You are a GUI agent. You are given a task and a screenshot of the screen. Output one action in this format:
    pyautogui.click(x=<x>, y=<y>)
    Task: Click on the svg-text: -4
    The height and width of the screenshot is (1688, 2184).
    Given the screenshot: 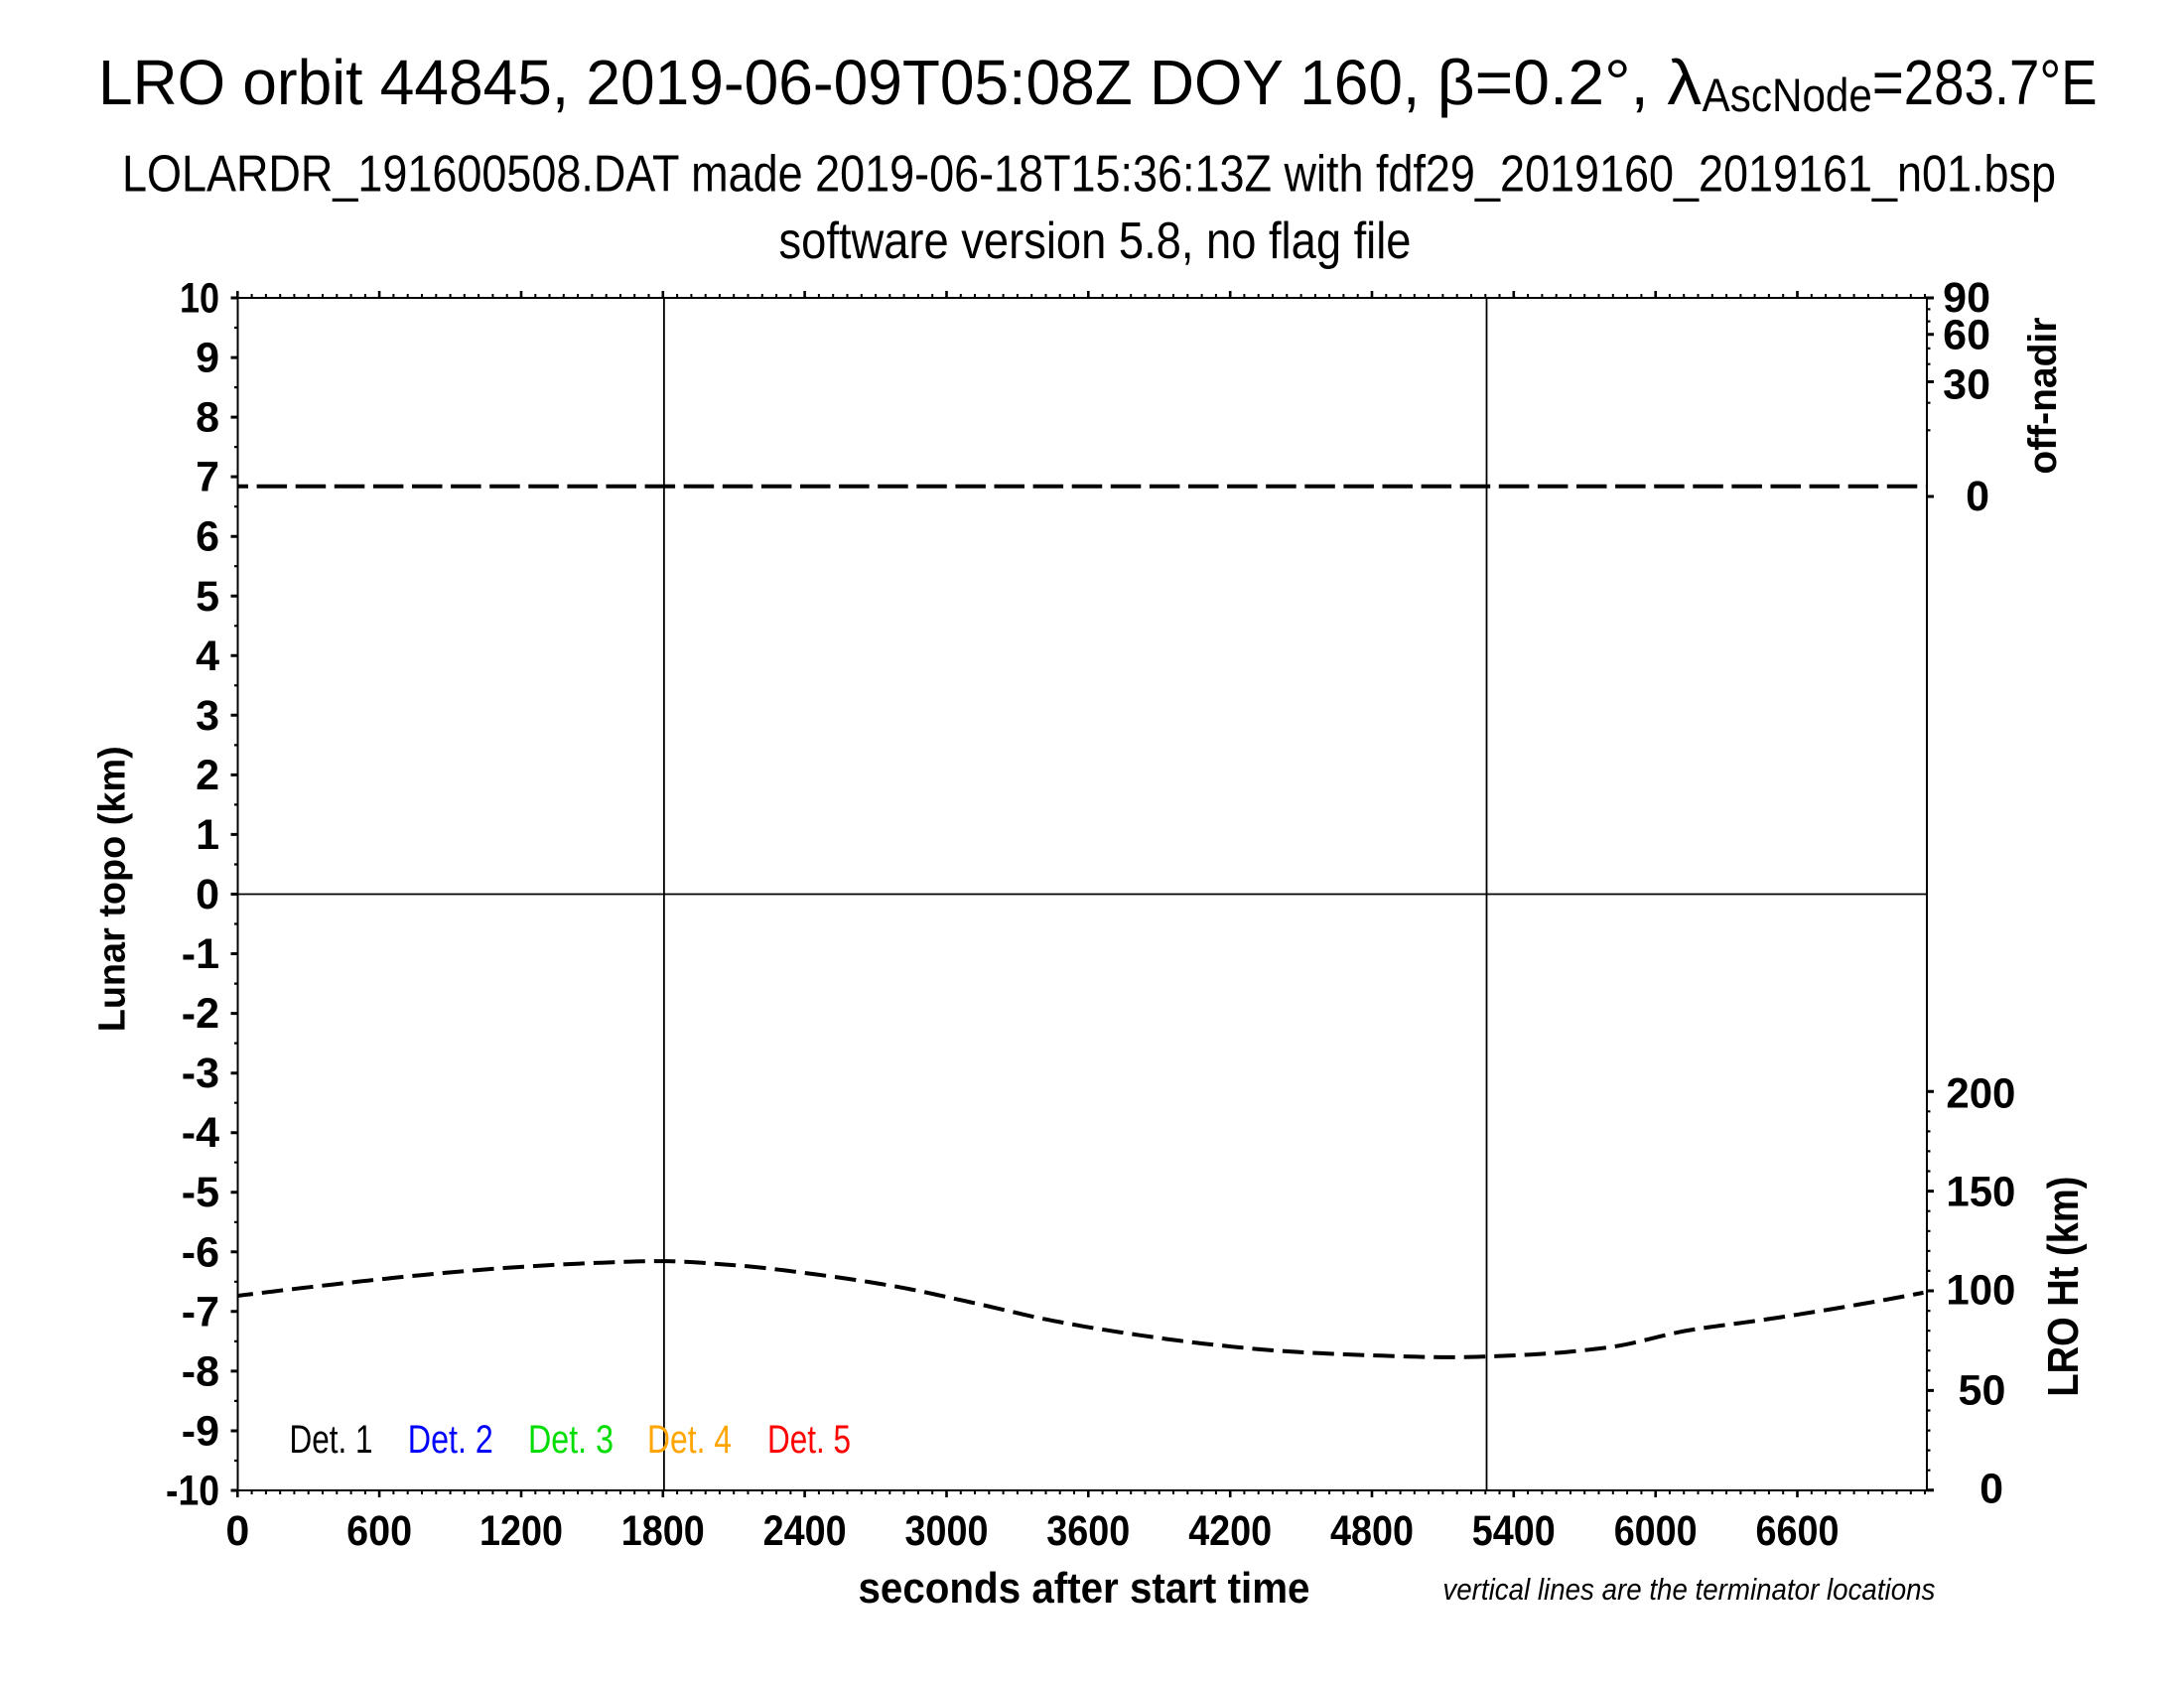 What is the action you would take?
    pyautogui.click(x=200, y=1133)
    